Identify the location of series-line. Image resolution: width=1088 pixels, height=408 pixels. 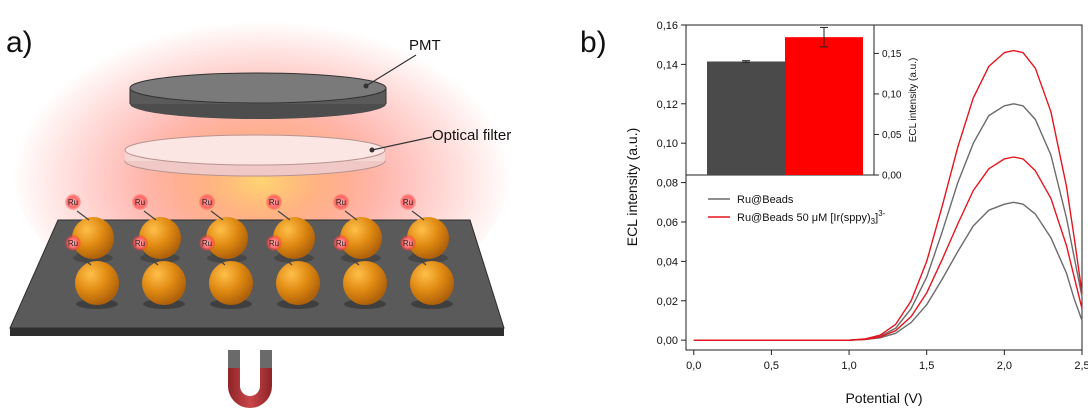
(888, 271).